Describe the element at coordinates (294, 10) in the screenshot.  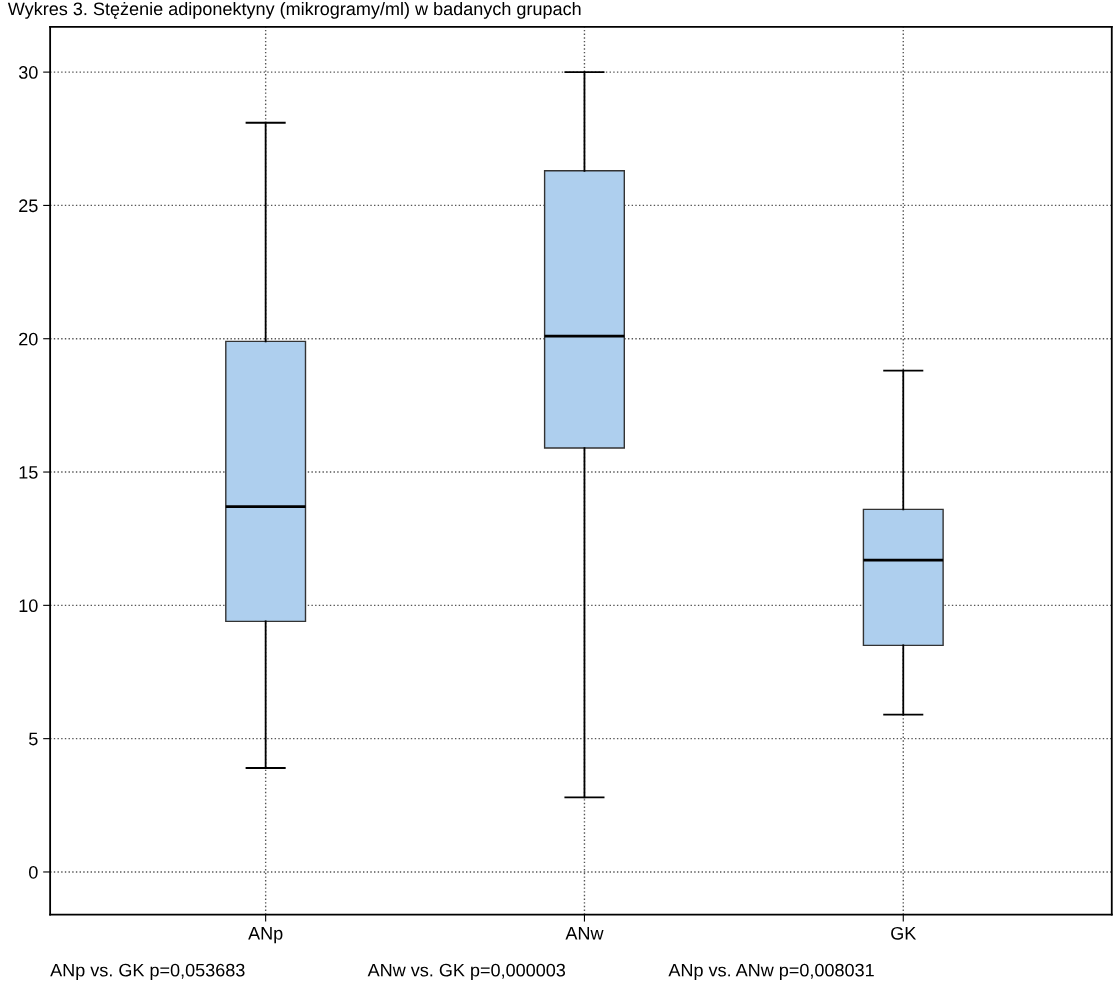
I see `chart-title: Wykres 3. Stężenie adiponektyny (mikrogramy/ml) w badanych grupach` at that location.